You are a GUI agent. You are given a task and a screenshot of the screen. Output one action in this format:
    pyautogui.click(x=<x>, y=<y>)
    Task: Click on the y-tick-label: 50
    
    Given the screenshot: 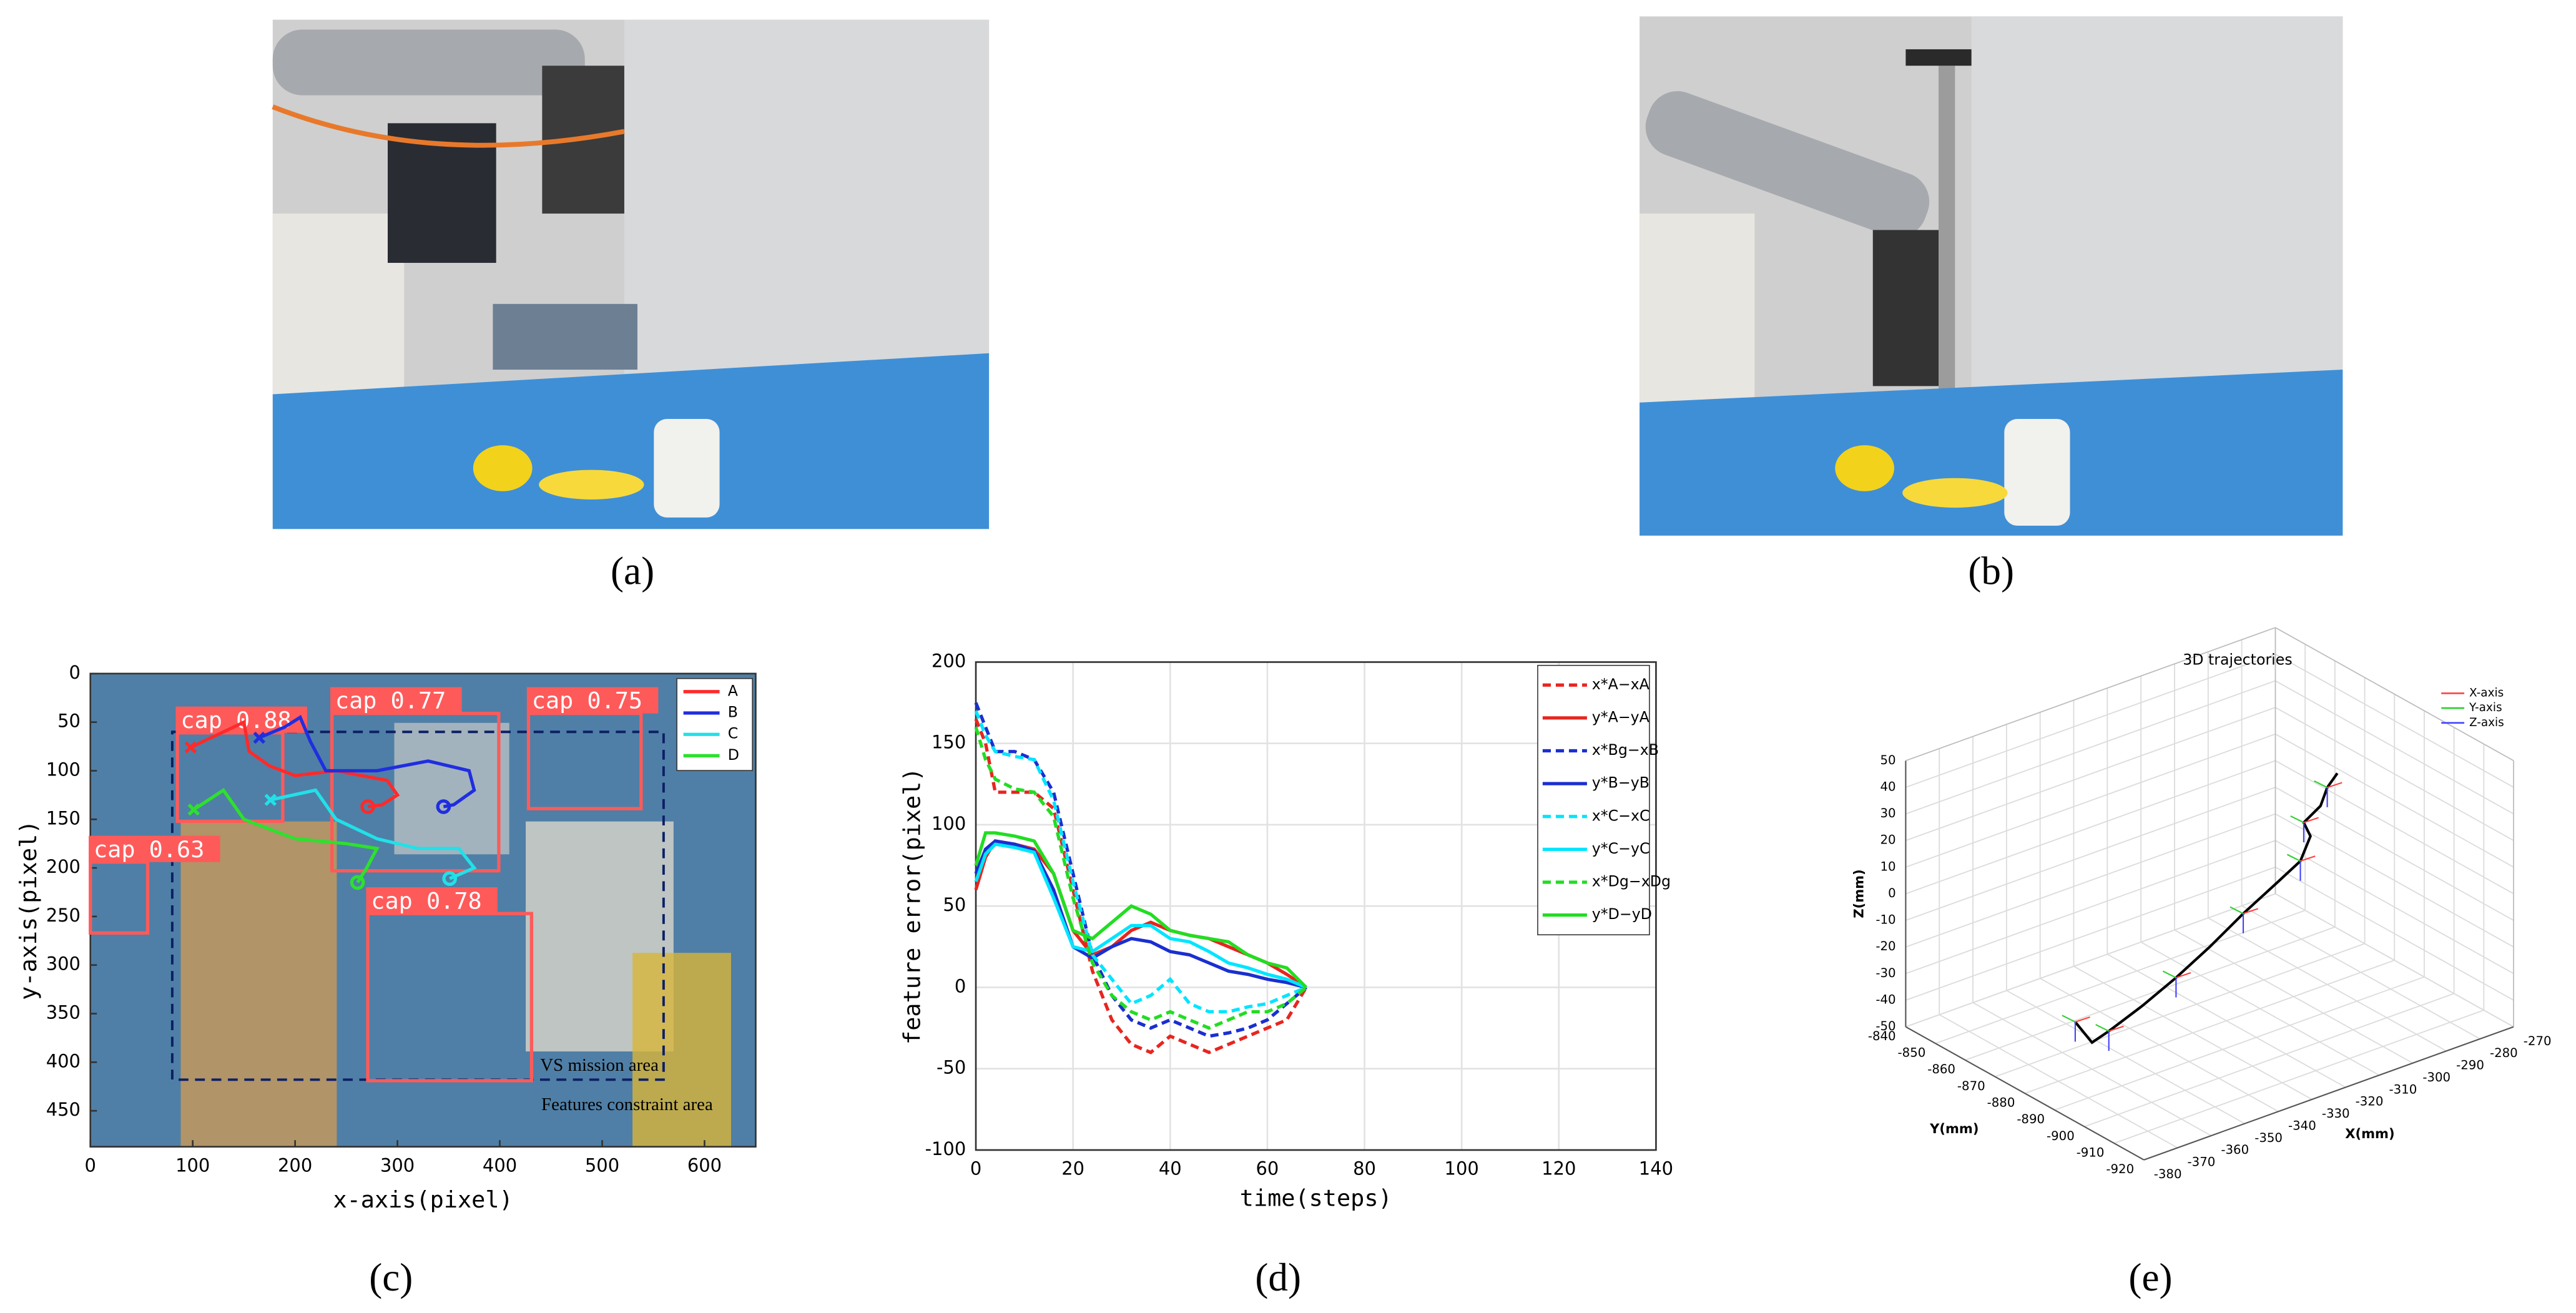 What is the action you would take?
    pyautogui.click(x=69, y=721)
    